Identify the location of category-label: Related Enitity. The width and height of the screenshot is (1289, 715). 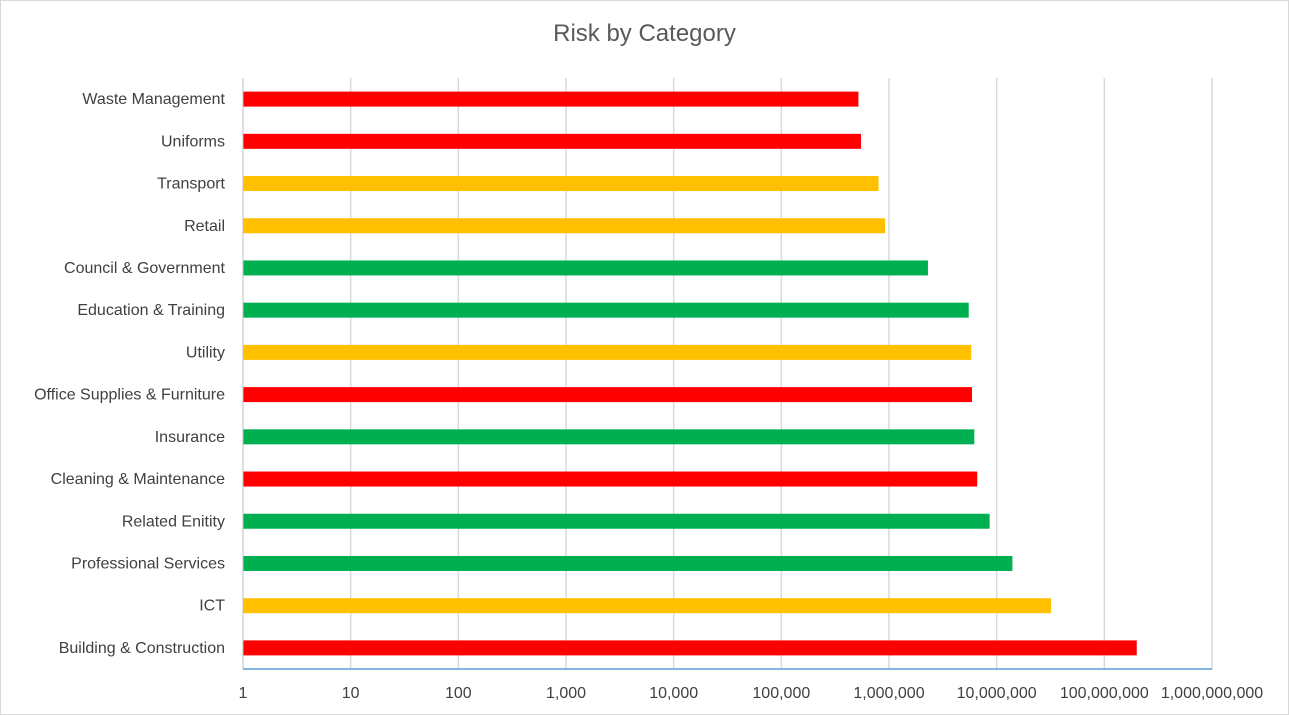
(173, 521).